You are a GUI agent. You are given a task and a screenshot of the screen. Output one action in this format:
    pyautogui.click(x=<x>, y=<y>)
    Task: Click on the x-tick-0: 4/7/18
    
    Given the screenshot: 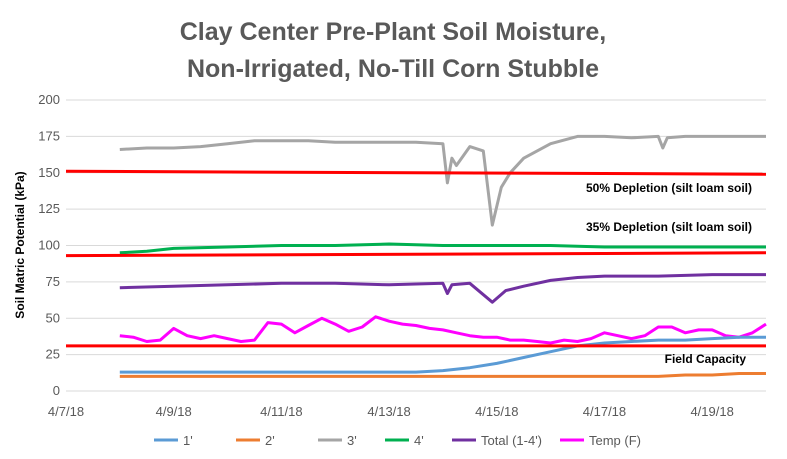 What is the action you would take?
    pyautogui.click(x=66, y=411)
    